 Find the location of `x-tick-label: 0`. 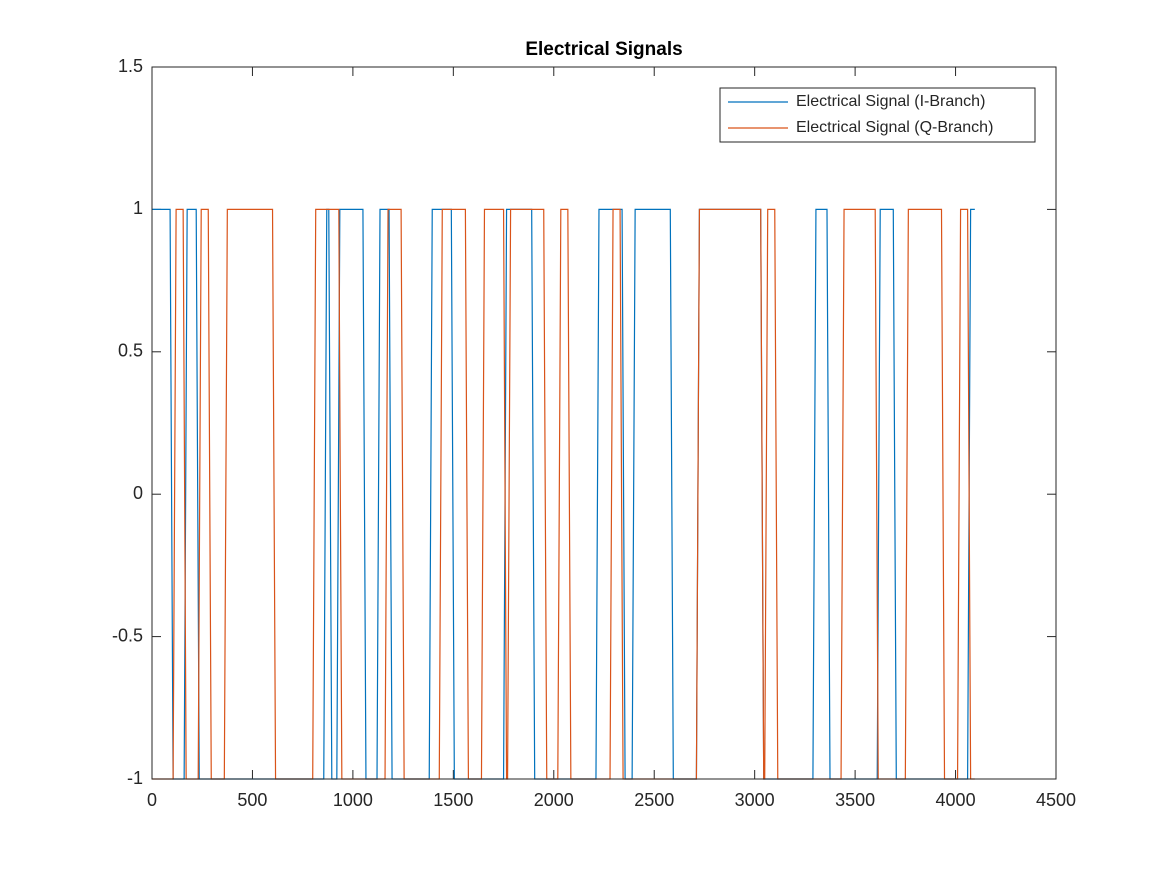

x-tick-label: 0 is located at coordinates (152, 800).